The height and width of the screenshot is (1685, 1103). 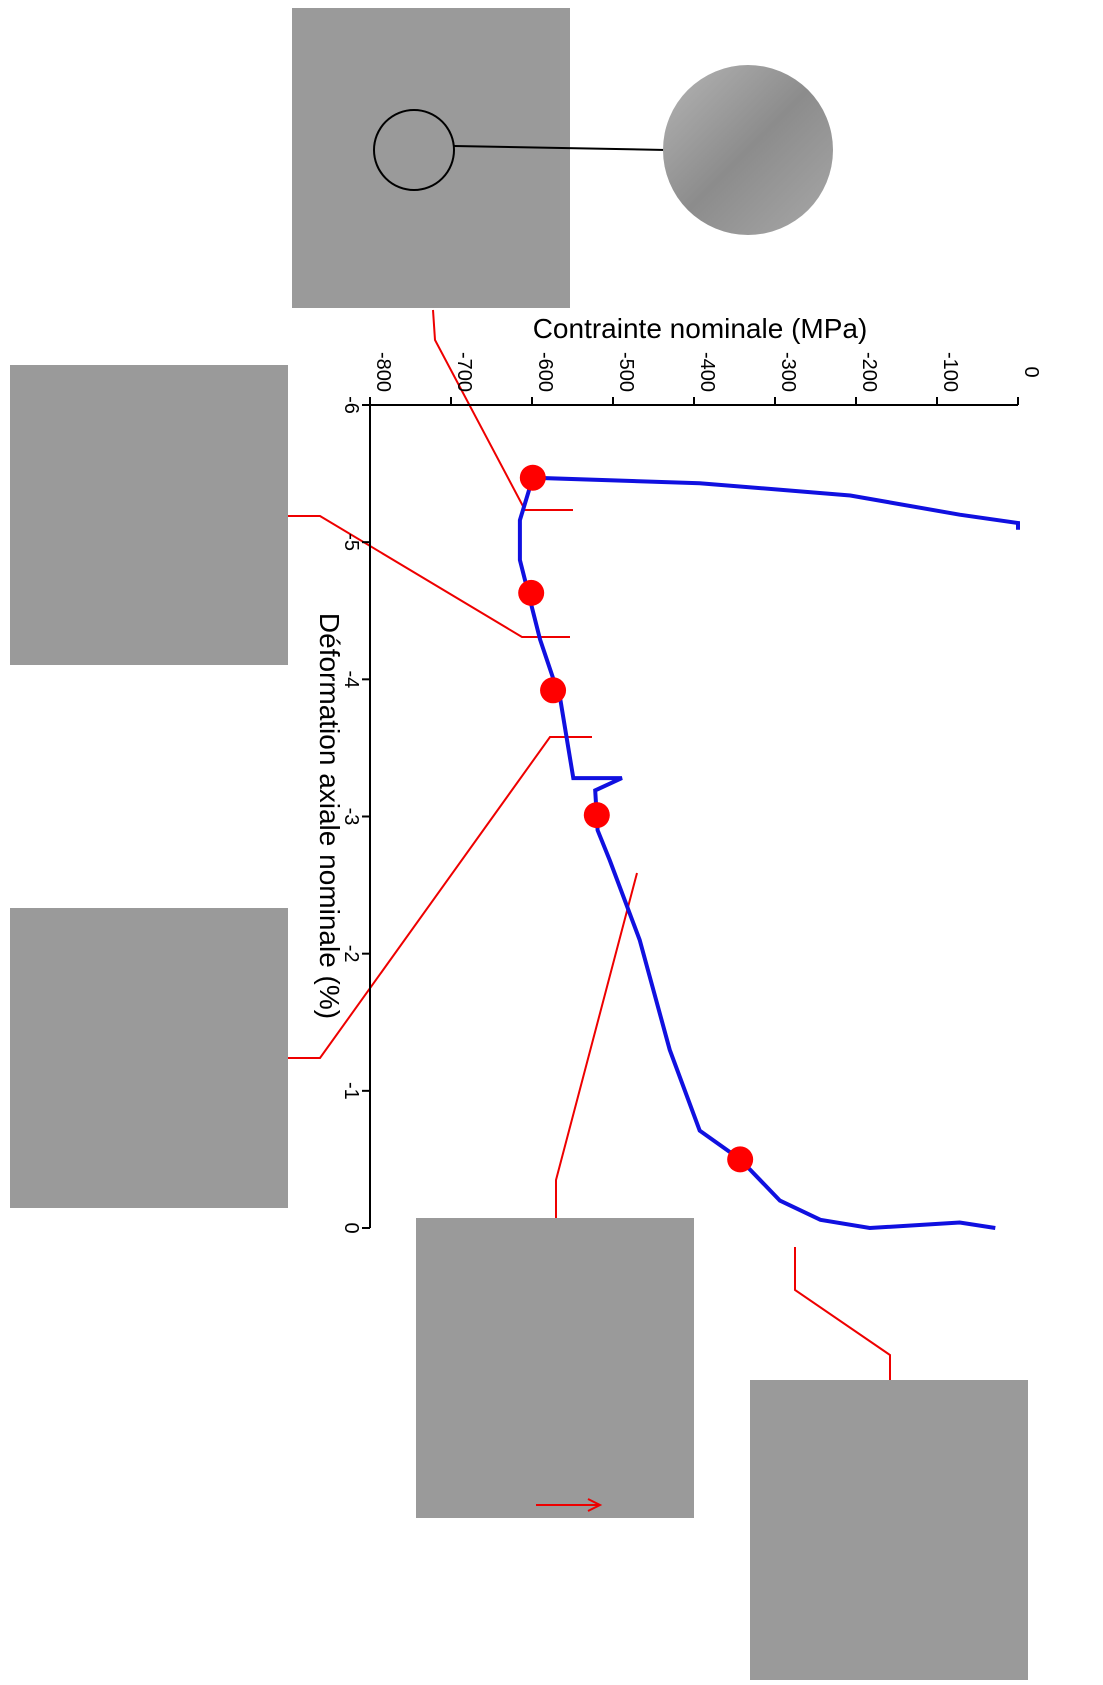 I want to click on zoom-view, so click(x=748, y=150).